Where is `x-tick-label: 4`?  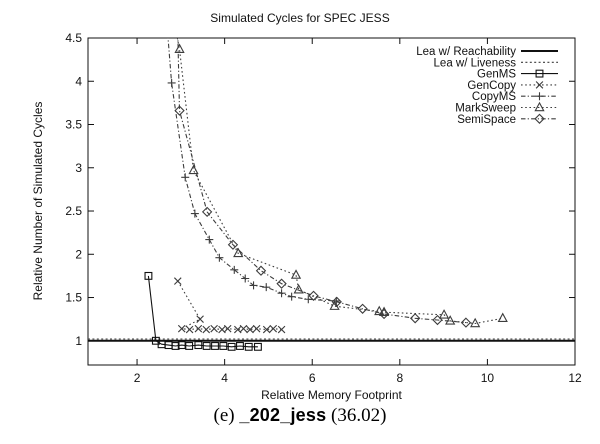
x-tick-label: 4 is located at coordinates (224, 378).